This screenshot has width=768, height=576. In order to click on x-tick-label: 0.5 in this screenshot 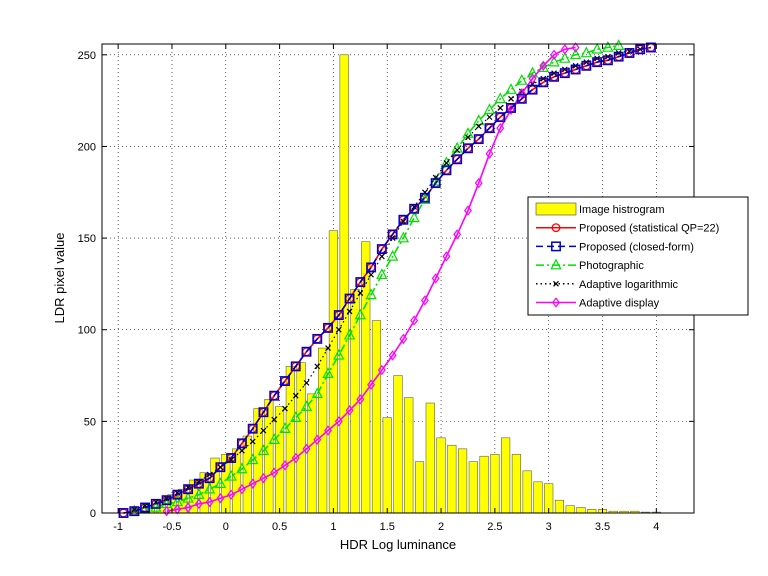, I will do `click(279, 527)`.